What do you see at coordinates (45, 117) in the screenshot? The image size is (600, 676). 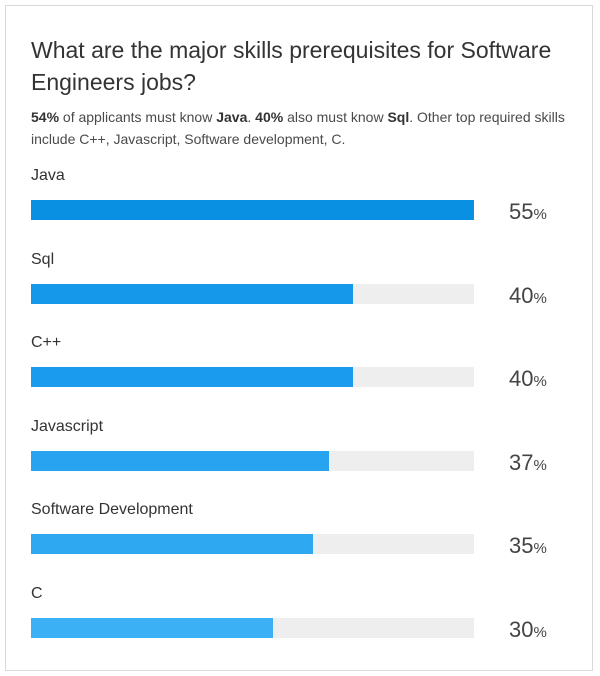 I see `subtitle-java-percent: 54%` at bounding box center [45, 117].